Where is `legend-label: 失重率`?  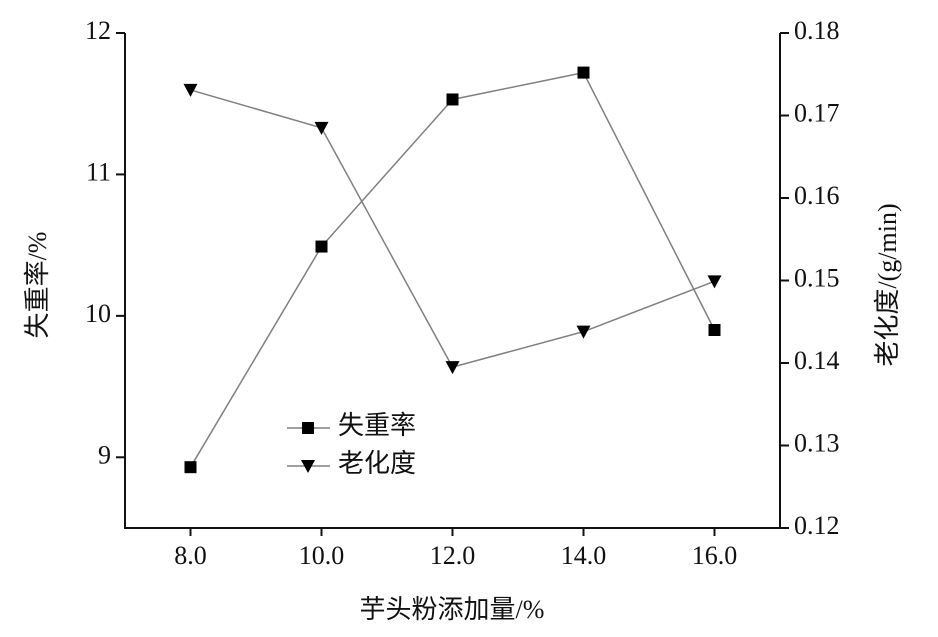 legend-label: 失重率 is located at coordinates (377, 425).